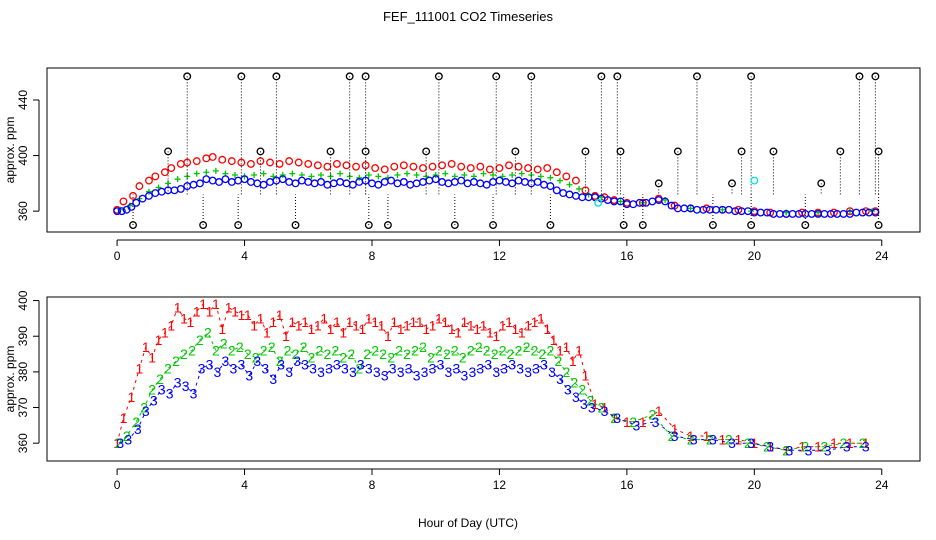 Image resolution: width=936 pixels, height=540 pixels. I want to click on x-tick-label: 12, so click(500, 485).